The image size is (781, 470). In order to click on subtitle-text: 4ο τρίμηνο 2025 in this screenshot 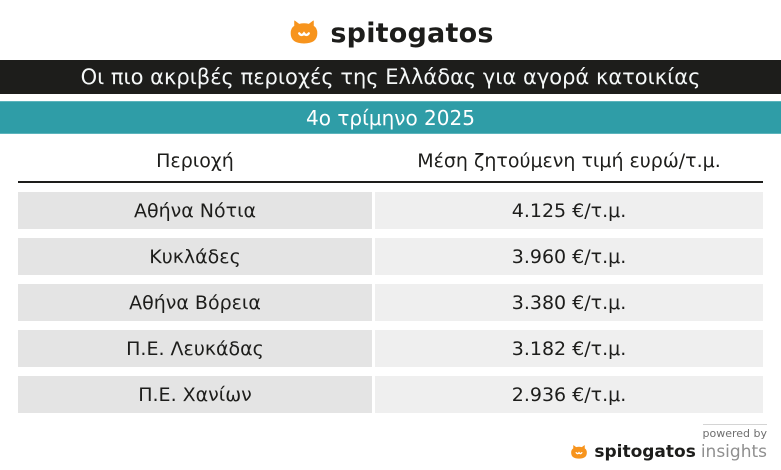, I will do `click(390, 117)`.